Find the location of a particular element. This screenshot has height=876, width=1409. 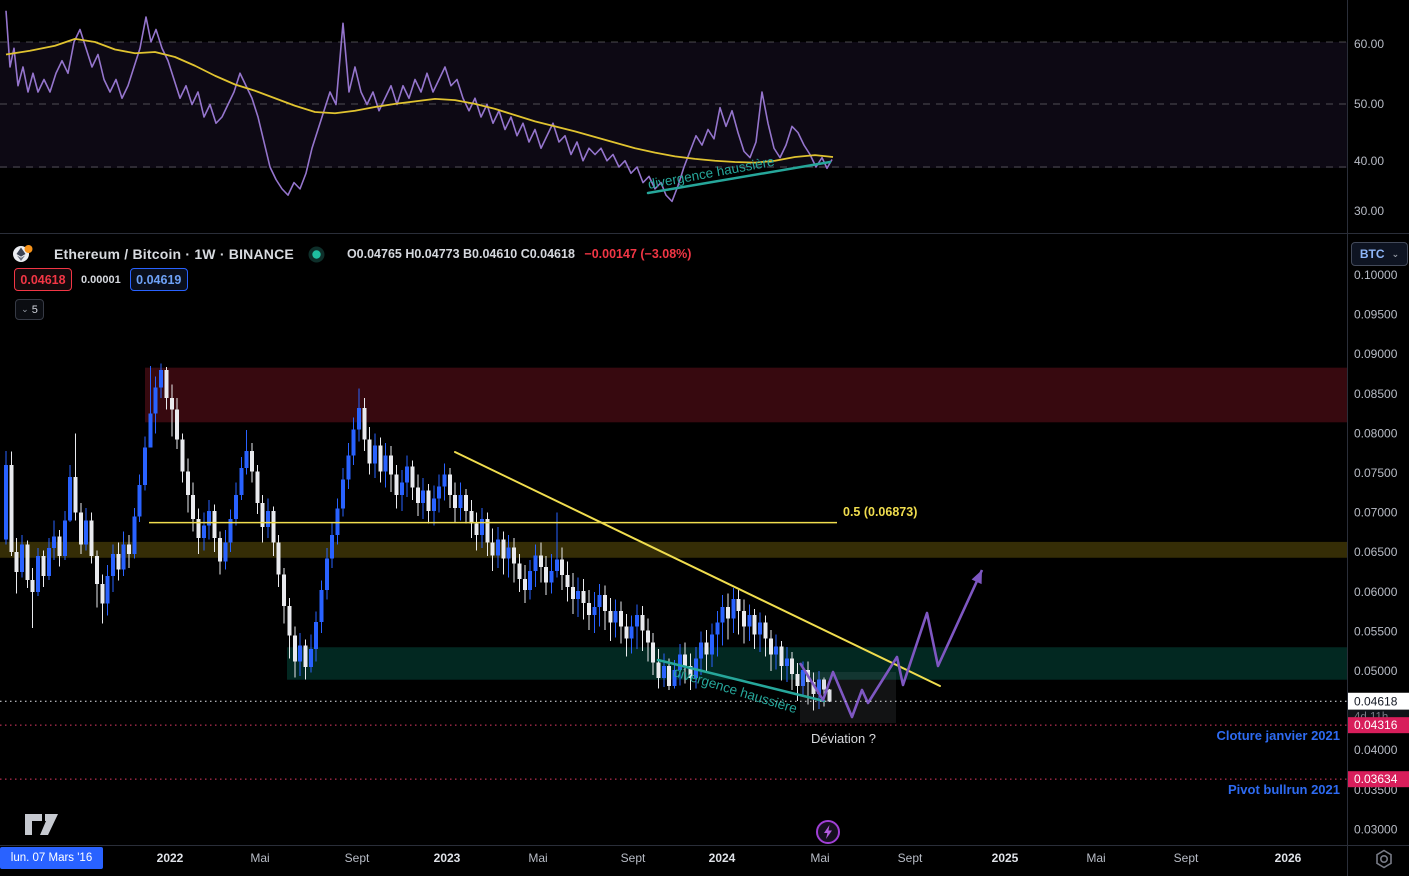

crosshair-date-badge: lun. 07 Mars '16 is located at coordinates (51, 858).